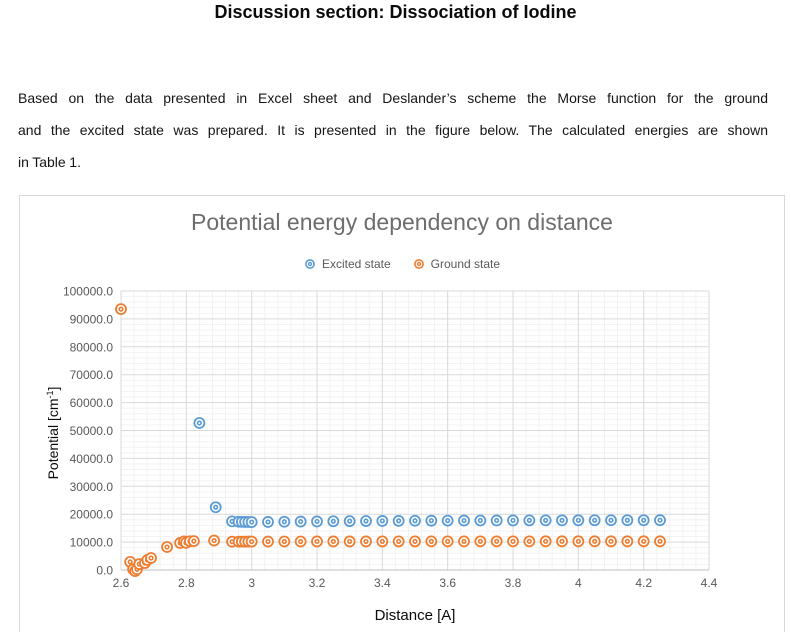  I want to click on x-tick-label: 4.4, so click(709, 583).